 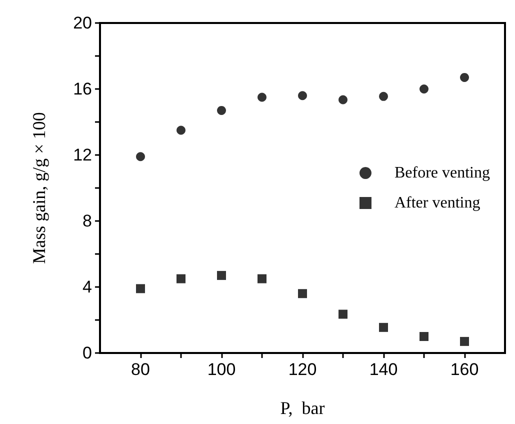 I want to click on y-tick-label: 12, so click(x=82, y=155).